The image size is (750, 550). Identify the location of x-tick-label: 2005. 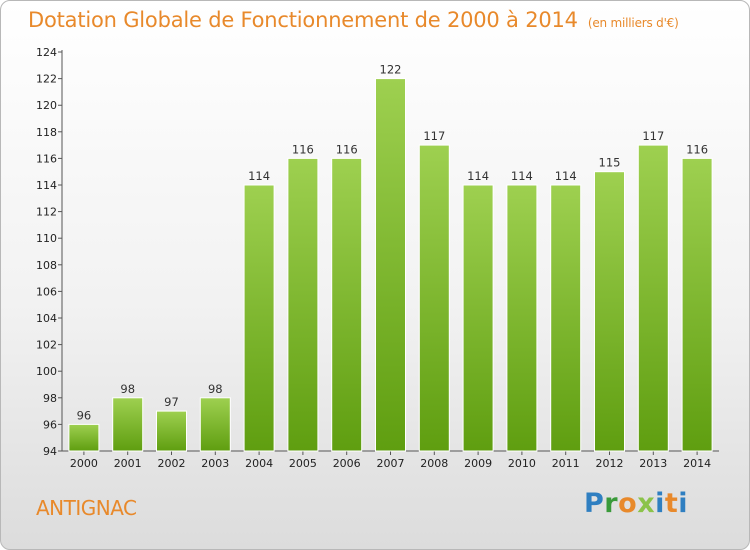
(303, 463).